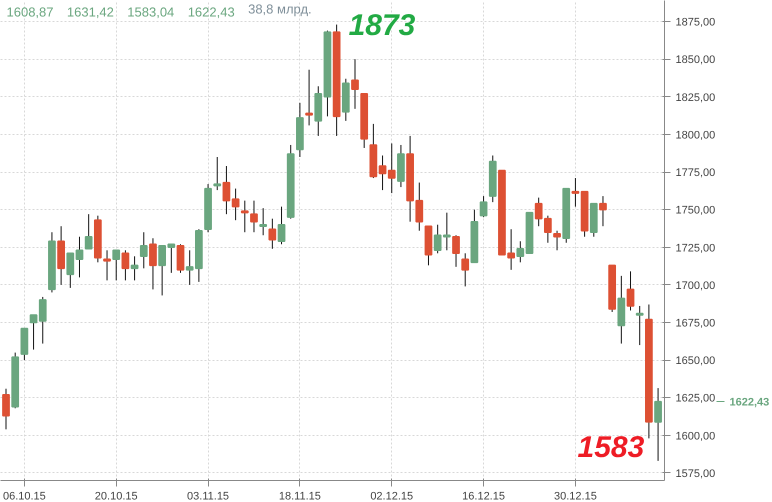  Describe the element at coordinates (90, 12) in the screenshot. I see `annotation: 1631,42` at that location.